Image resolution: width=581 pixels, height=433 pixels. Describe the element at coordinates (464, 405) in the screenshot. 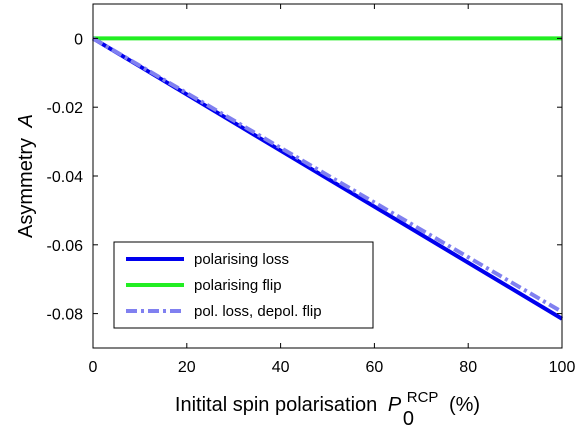

I see `x-axis-label-unit: (%)` at that location.